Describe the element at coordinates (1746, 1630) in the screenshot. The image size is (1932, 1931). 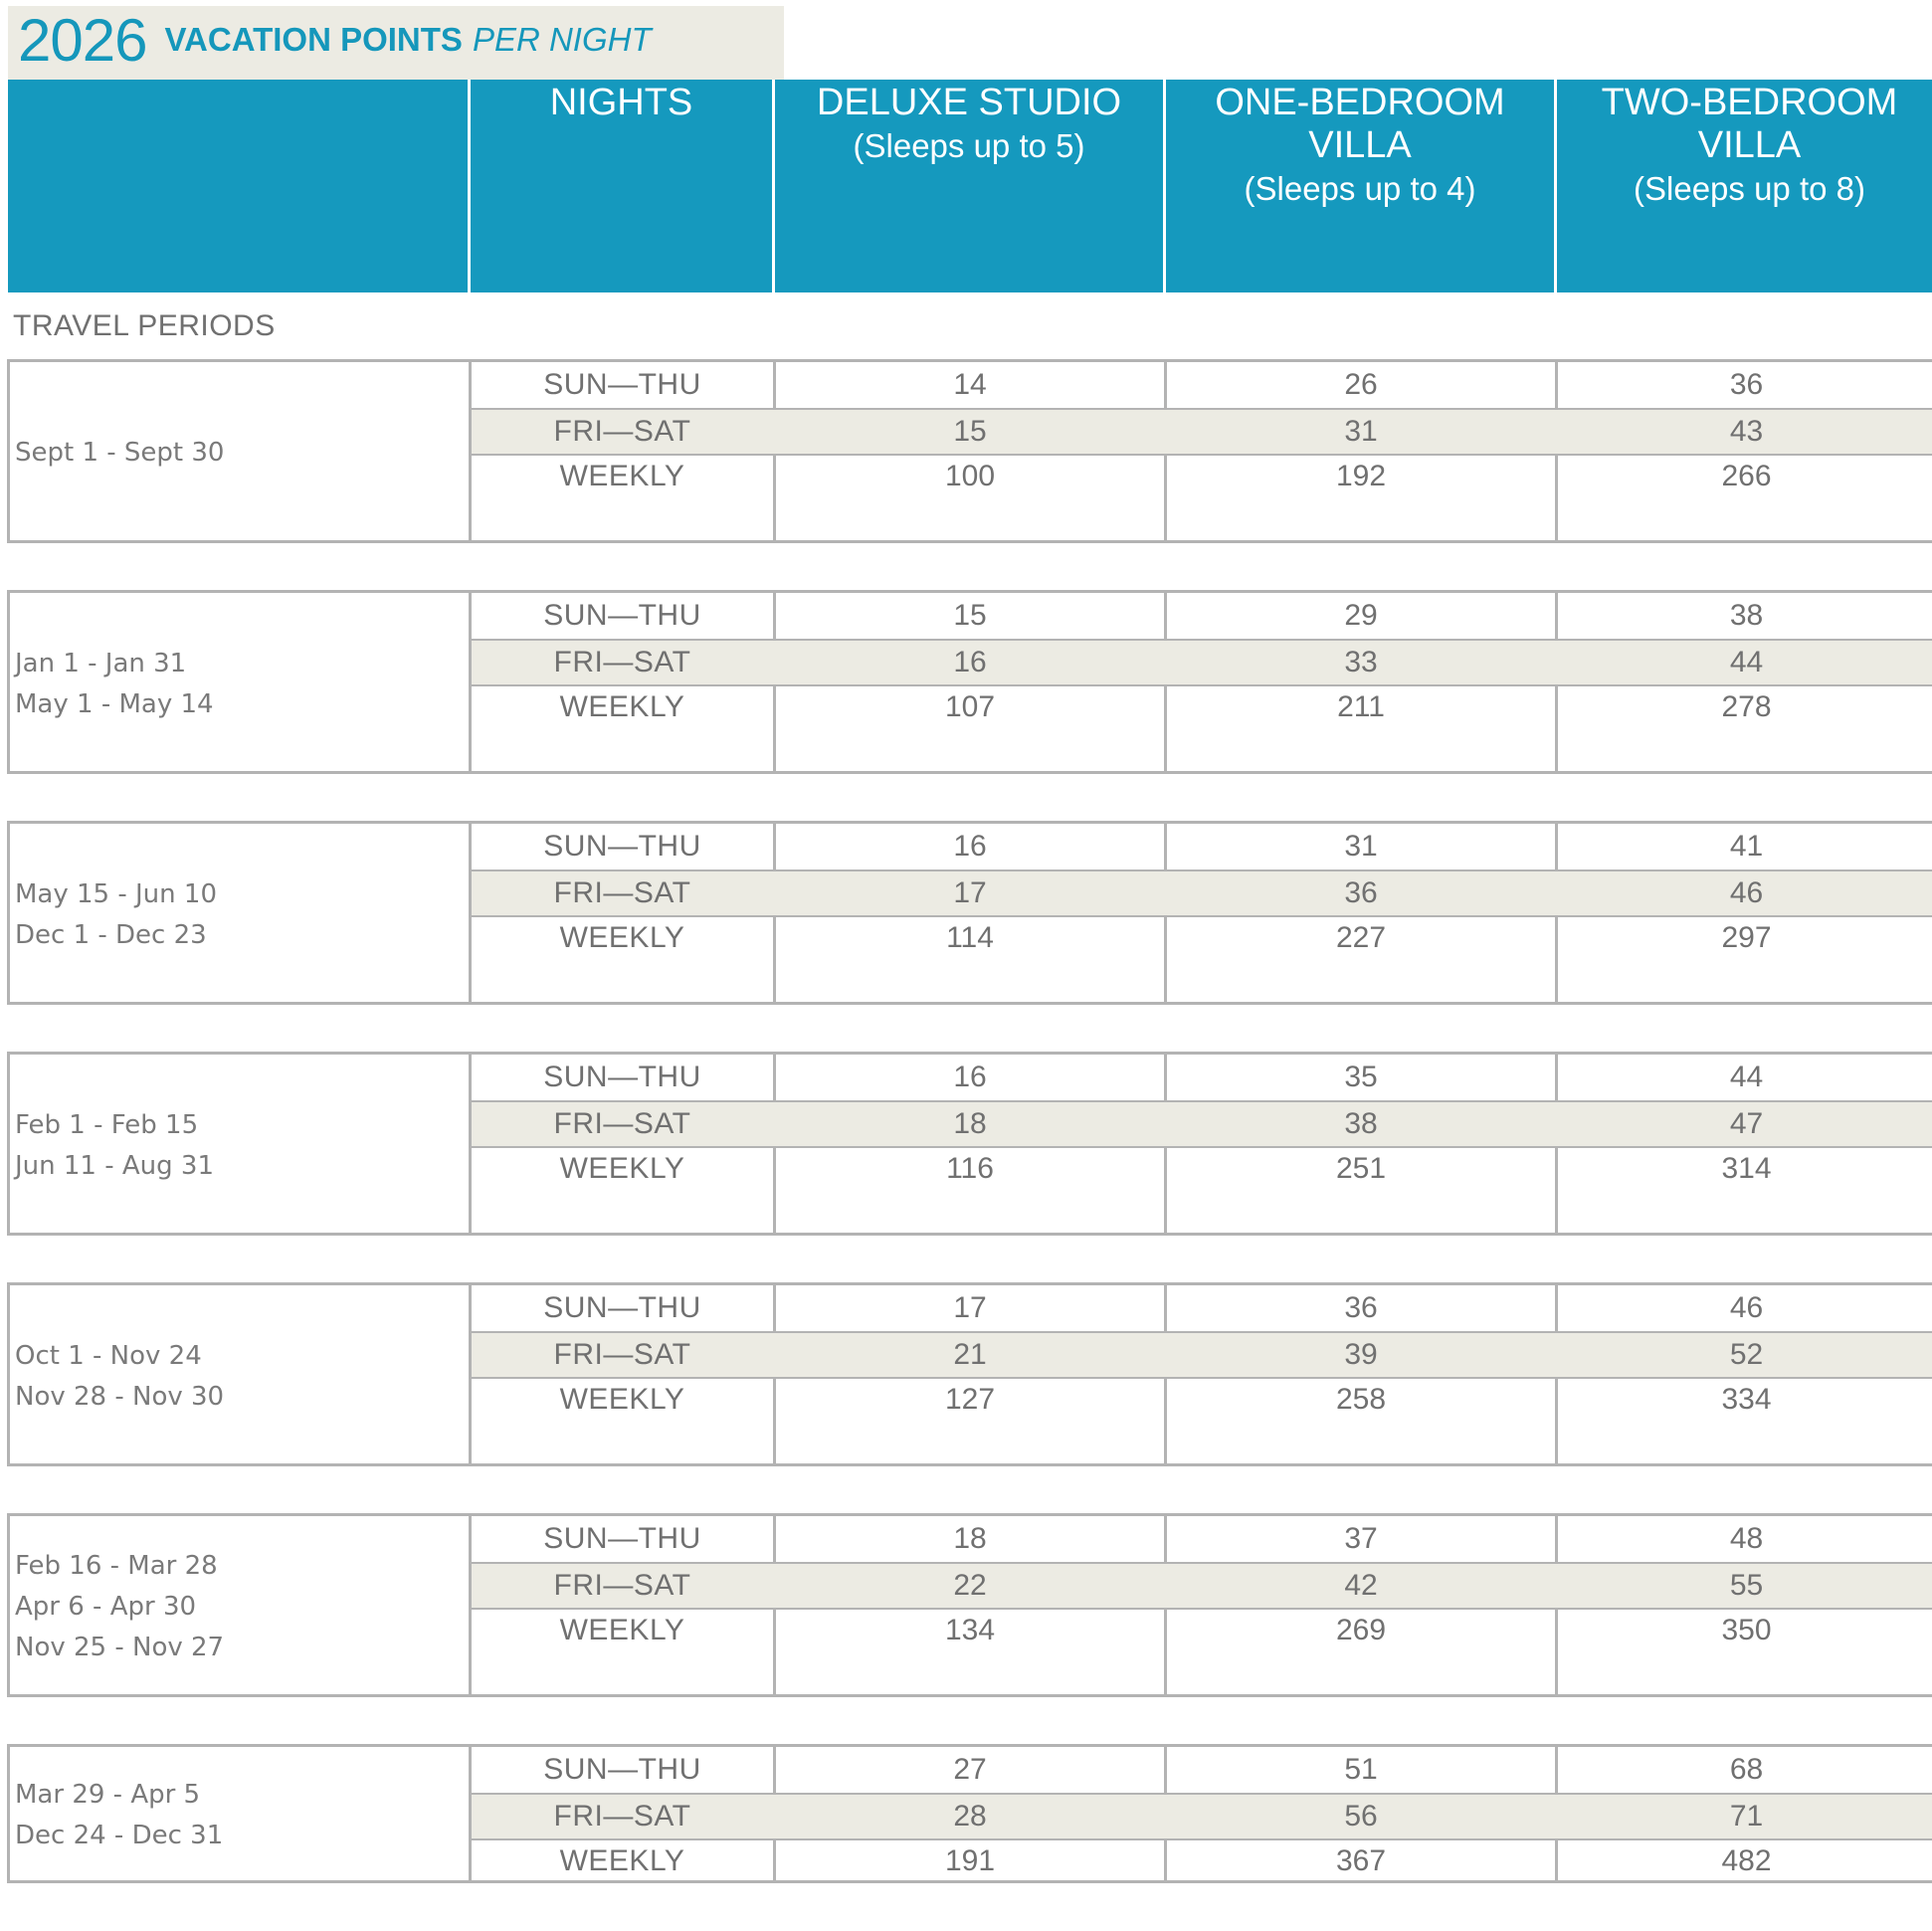
I see `two-bedroom-points: 350` at that location.